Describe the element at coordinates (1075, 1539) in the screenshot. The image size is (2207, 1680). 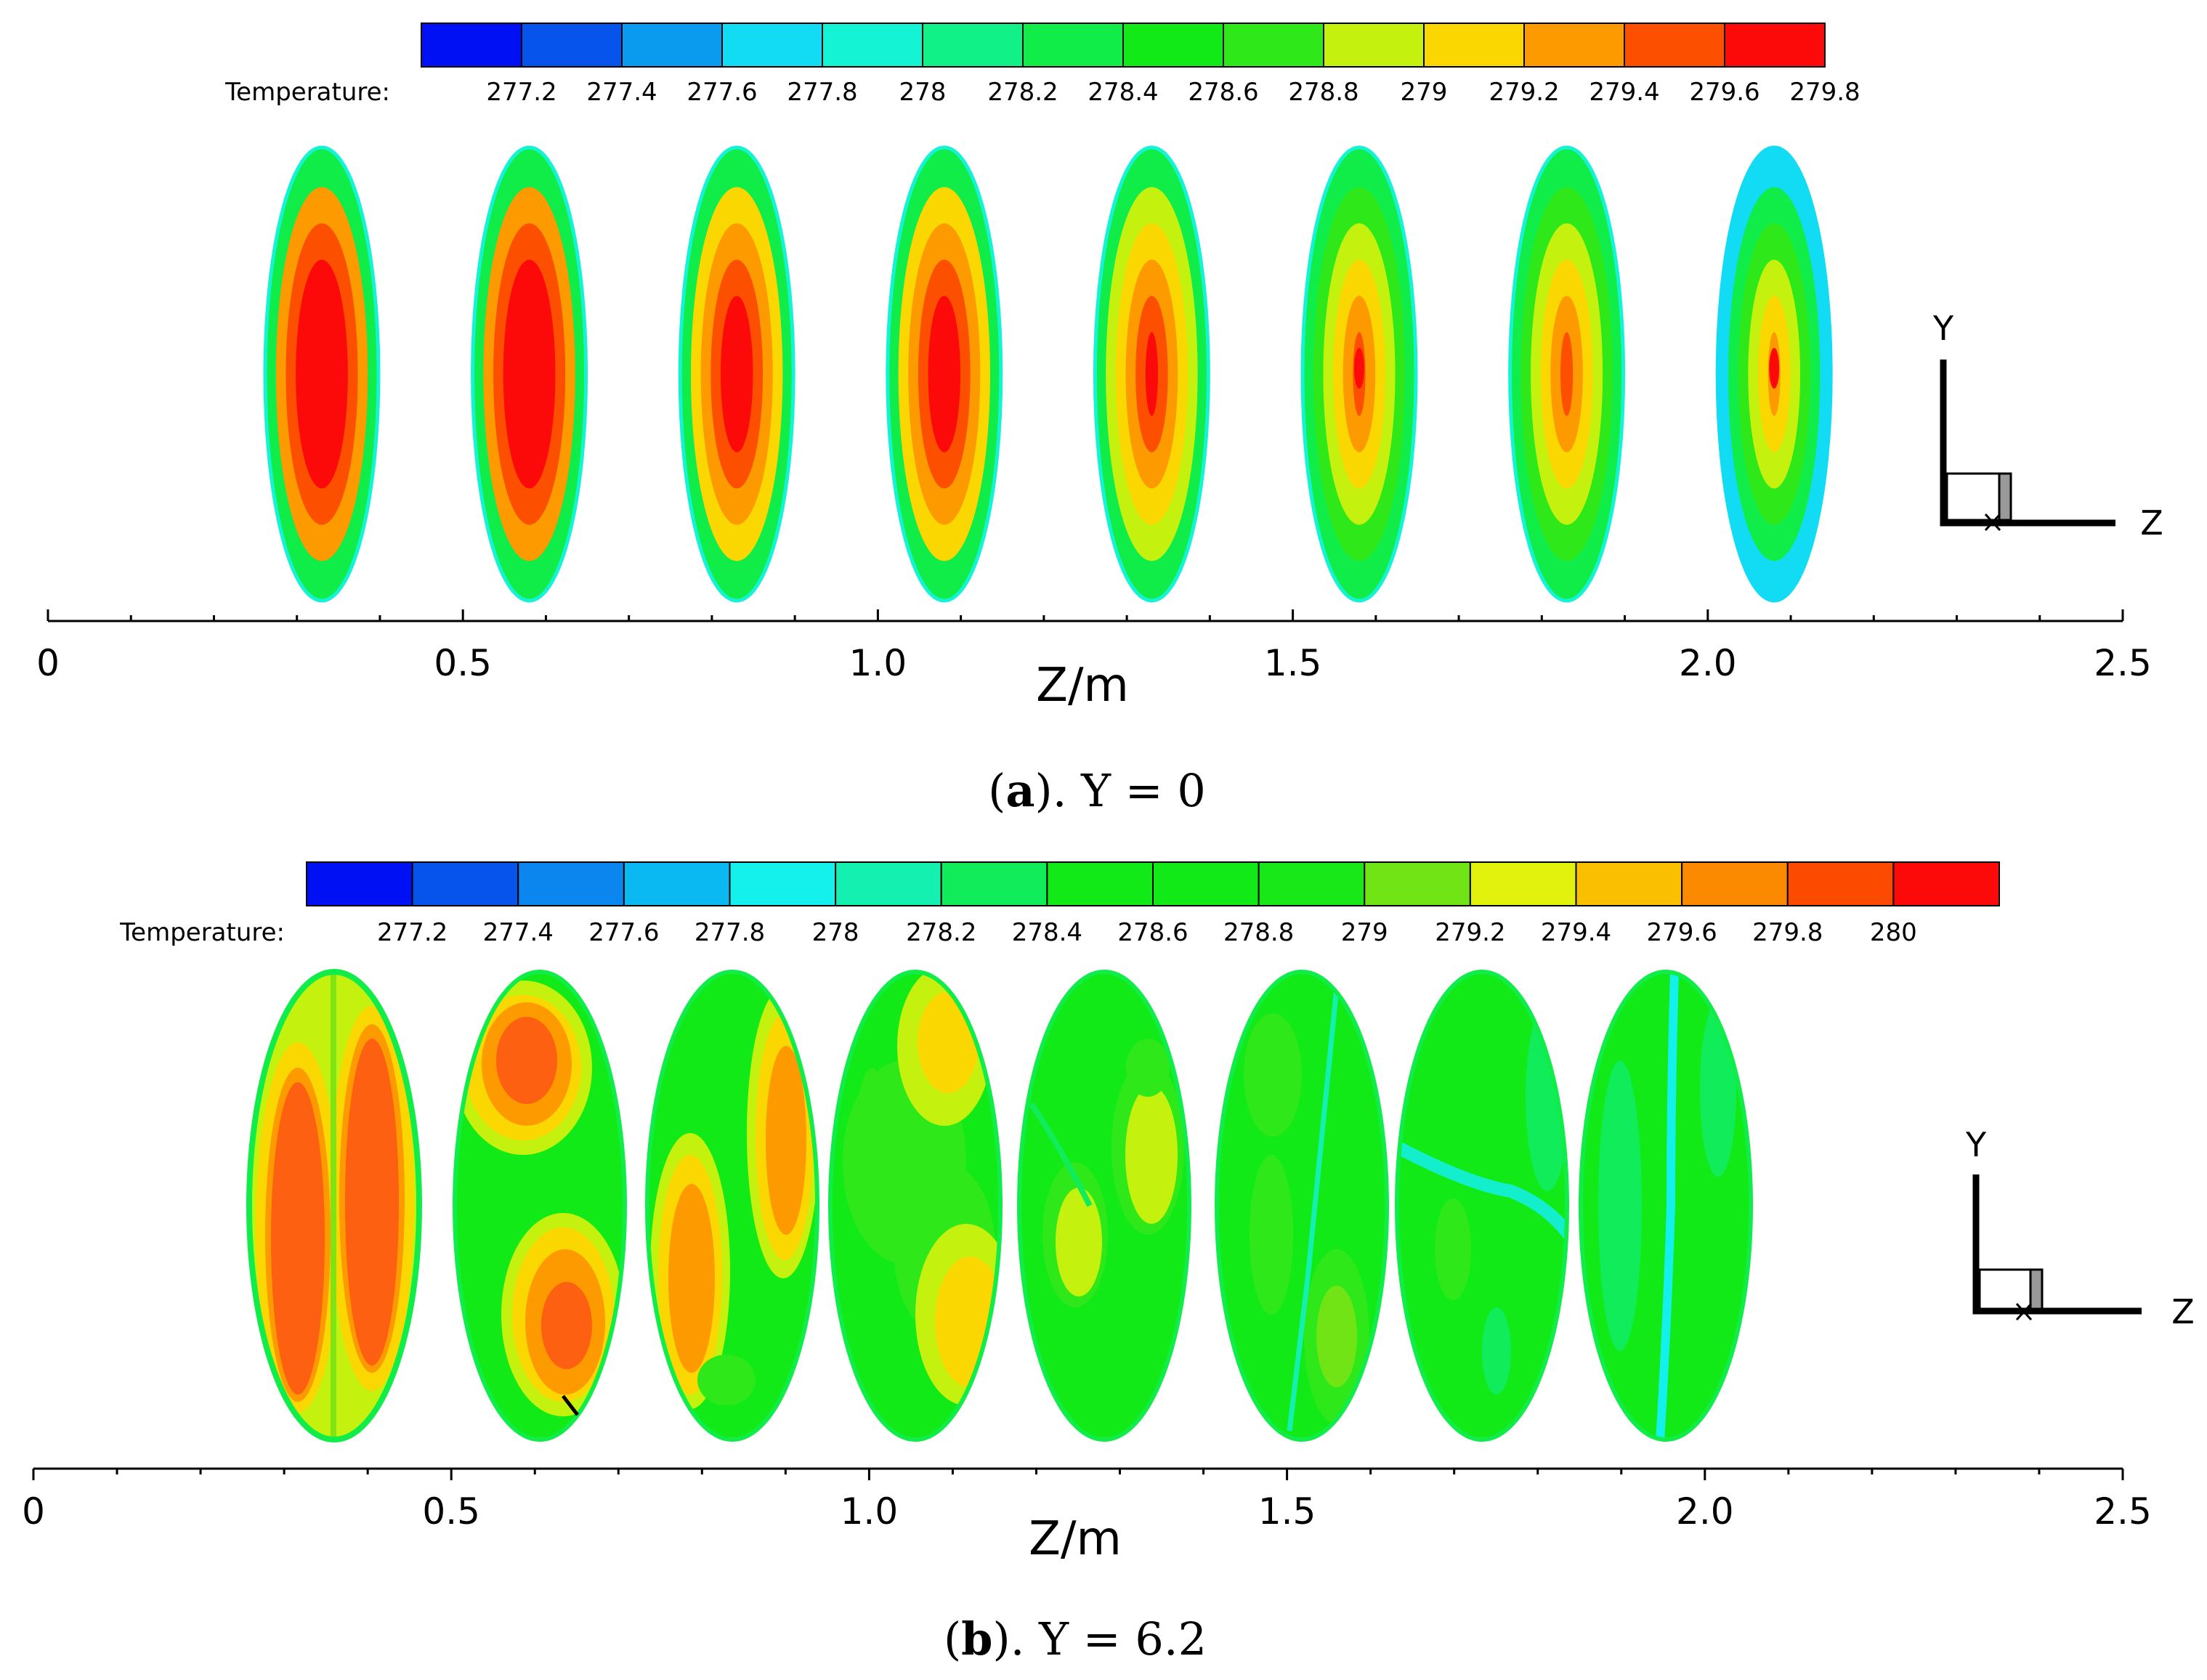
I see `panel-b-x-axis-title: Z/m` at that location.